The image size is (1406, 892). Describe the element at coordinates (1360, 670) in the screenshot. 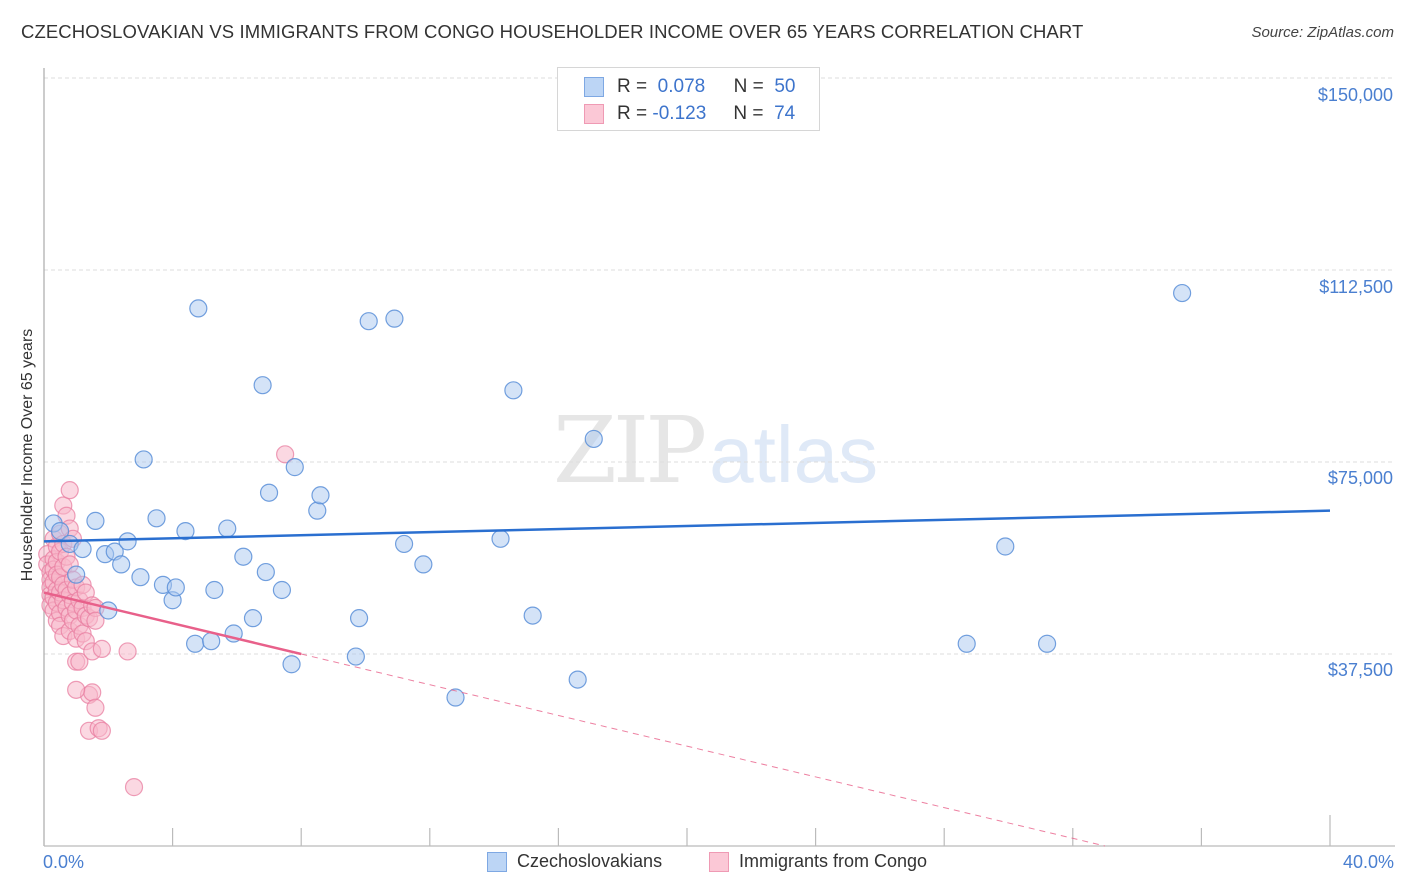

I see `y-tick-37500: $37,500` at that location.